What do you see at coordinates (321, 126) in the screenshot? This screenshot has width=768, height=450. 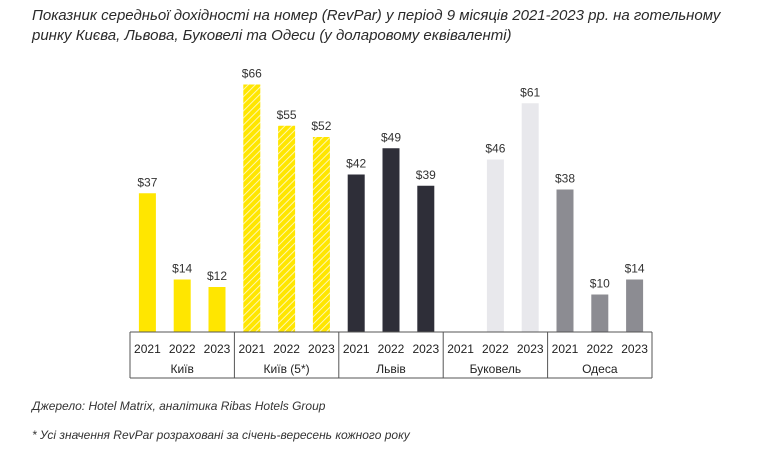 I see `bar-value-label: $52` at bounding box center [321, 126].